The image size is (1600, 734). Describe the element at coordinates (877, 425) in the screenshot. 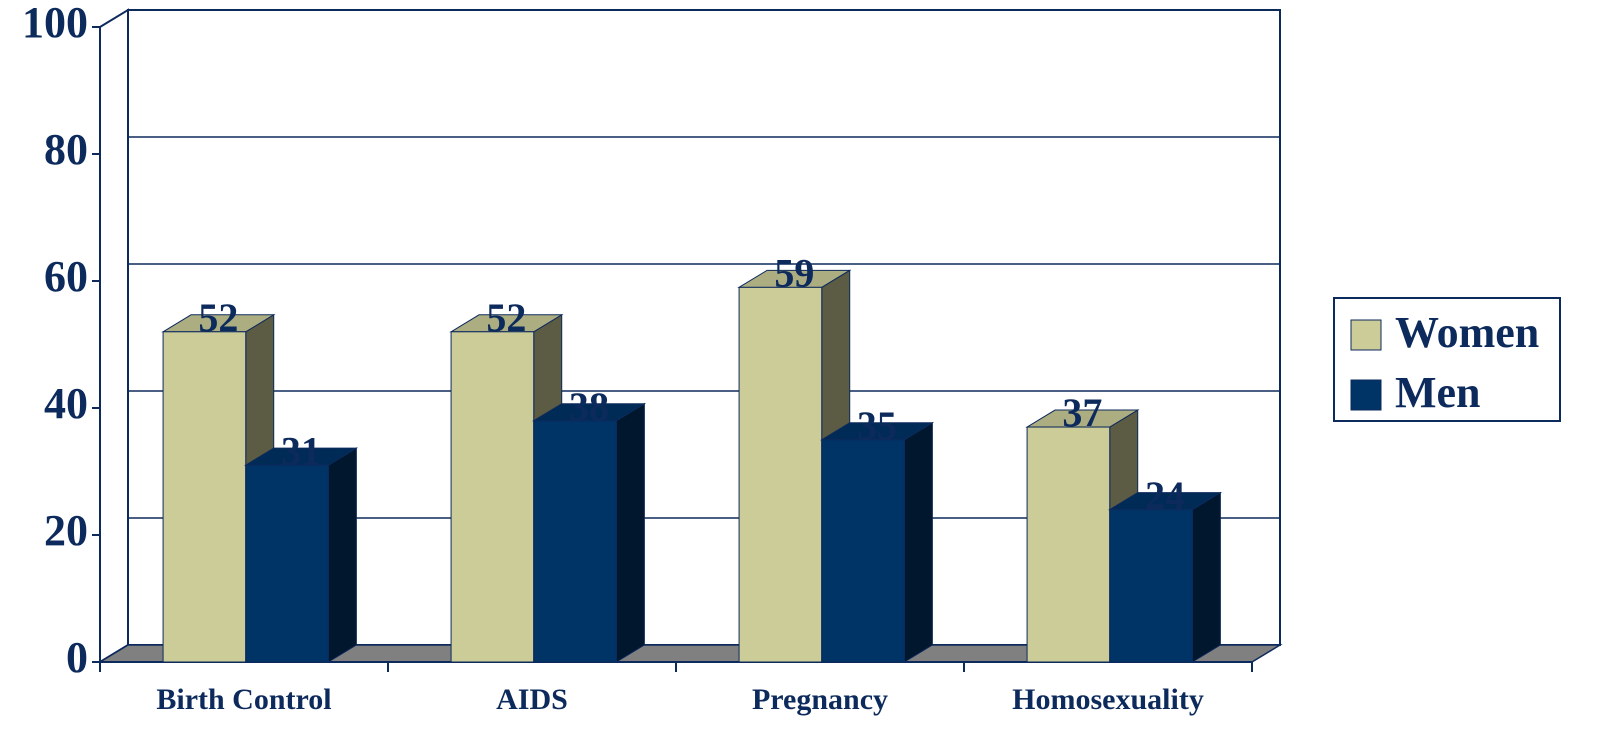

I see `data-label: 35` at that location.